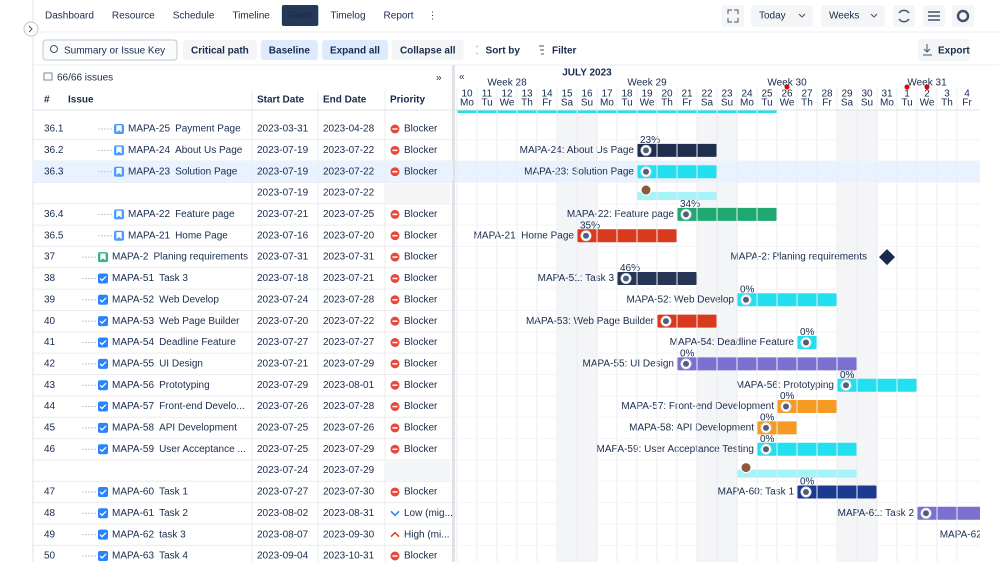 The height and width of the screenshot is (562, 999). Describe the element at coordinates (47, 100) in the screenshot. I see `column-header: #` at that location.